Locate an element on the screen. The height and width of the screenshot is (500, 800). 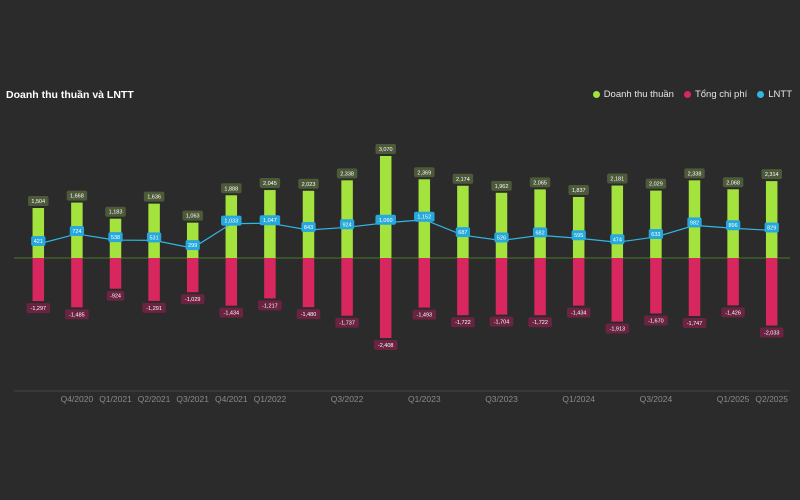
cost-value-label: -1,670 is located at coordinates (656, 321).